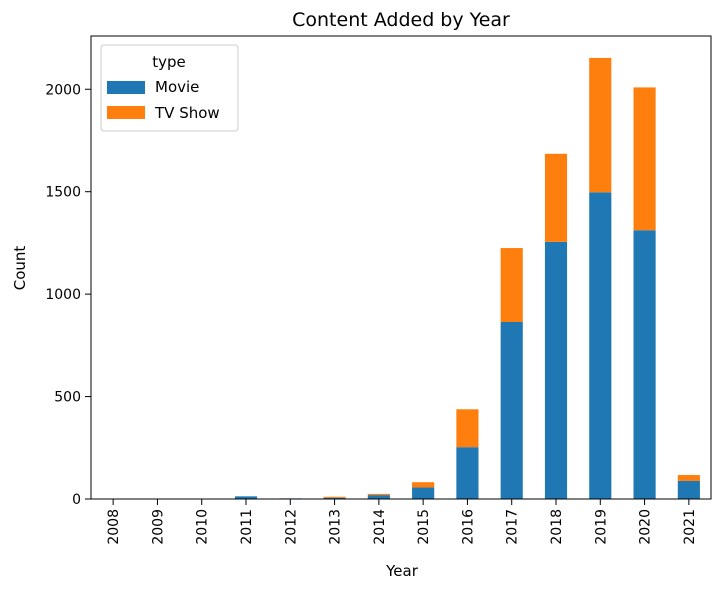 The height and width of the screenshot is (591, 718). What do you see at coordinates (63, 90) in the screenshot?
I see `y-tick-label: 2000` at bounding box center [63, 90].